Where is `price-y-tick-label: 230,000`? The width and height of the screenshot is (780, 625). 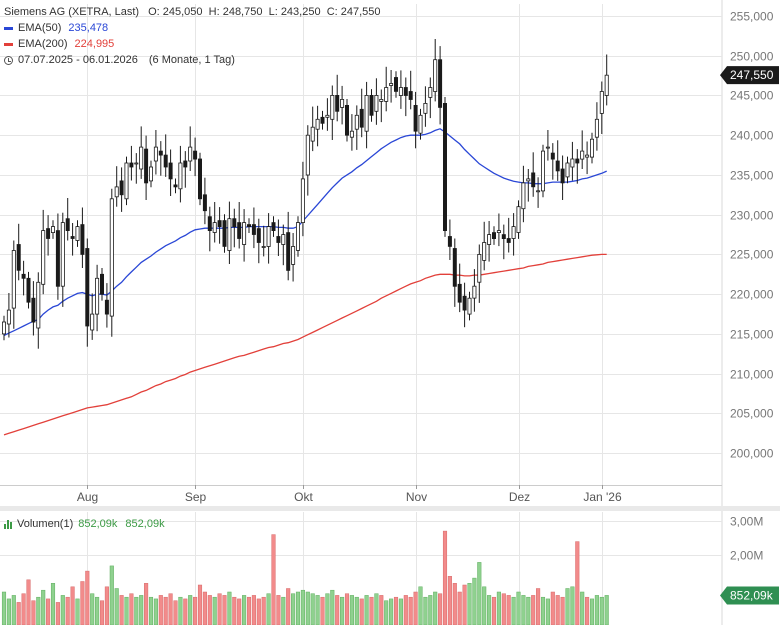 price-y-tick-label: 230,000 is located at coordinates (752, 216).